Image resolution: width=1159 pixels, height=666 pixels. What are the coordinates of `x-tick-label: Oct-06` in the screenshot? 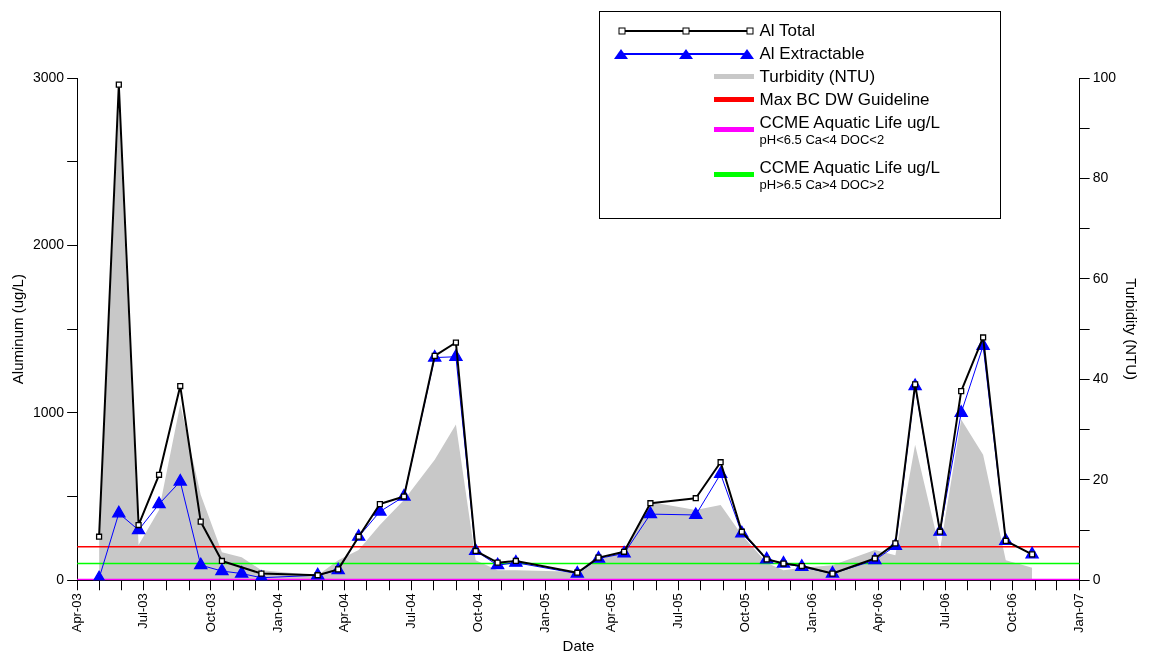 It's located at (1011, 613).